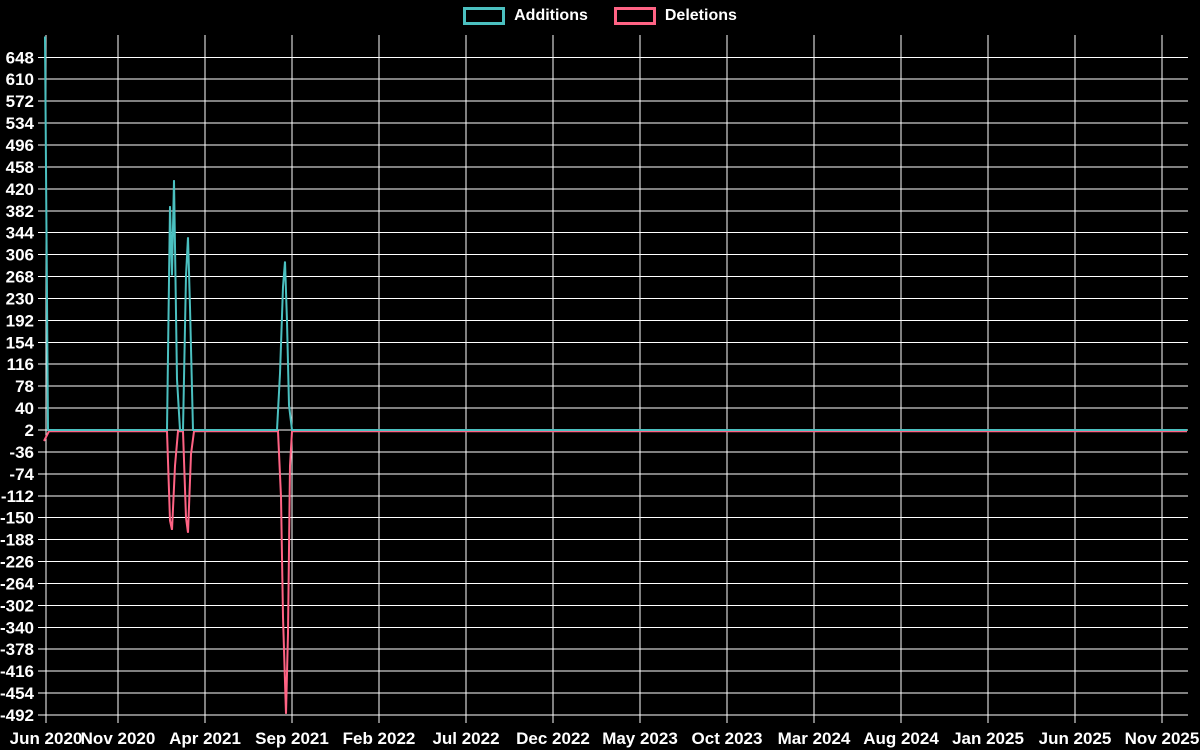  Describe the element at coordinates (21, 474) in the screenshot. I see `y-tick-label: -74` at that location.